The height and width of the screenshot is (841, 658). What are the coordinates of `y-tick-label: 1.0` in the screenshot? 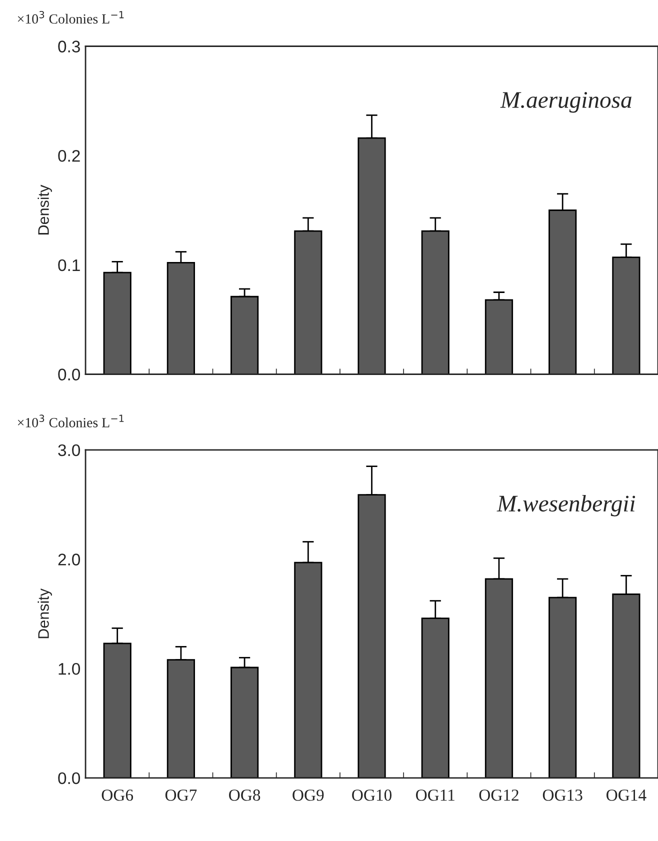 It's located at (69, 668).